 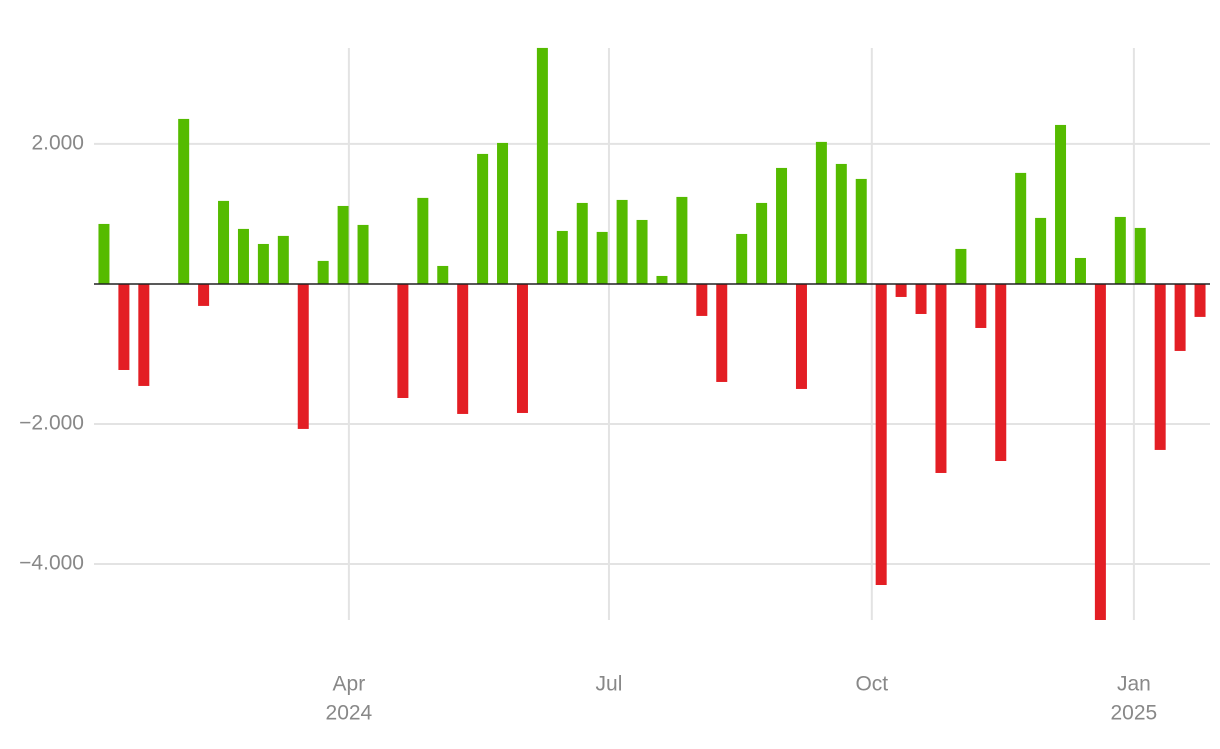 I want to click on x-tick-label: Jul, so click(x=609, y=684).